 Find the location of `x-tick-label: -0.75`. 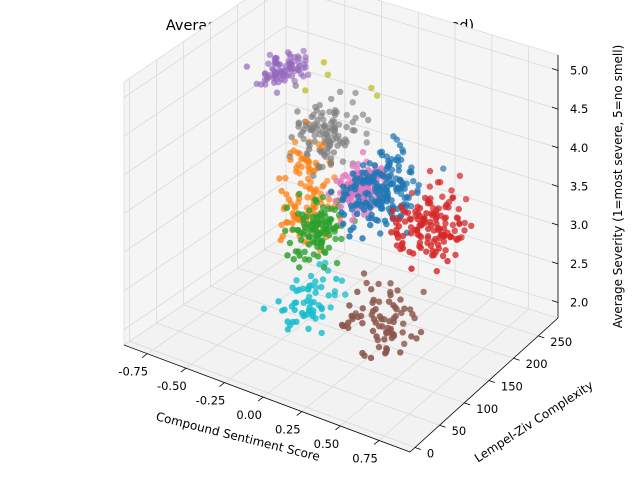

x-tick-label: -0.75 is located at coordinates (133, 372).